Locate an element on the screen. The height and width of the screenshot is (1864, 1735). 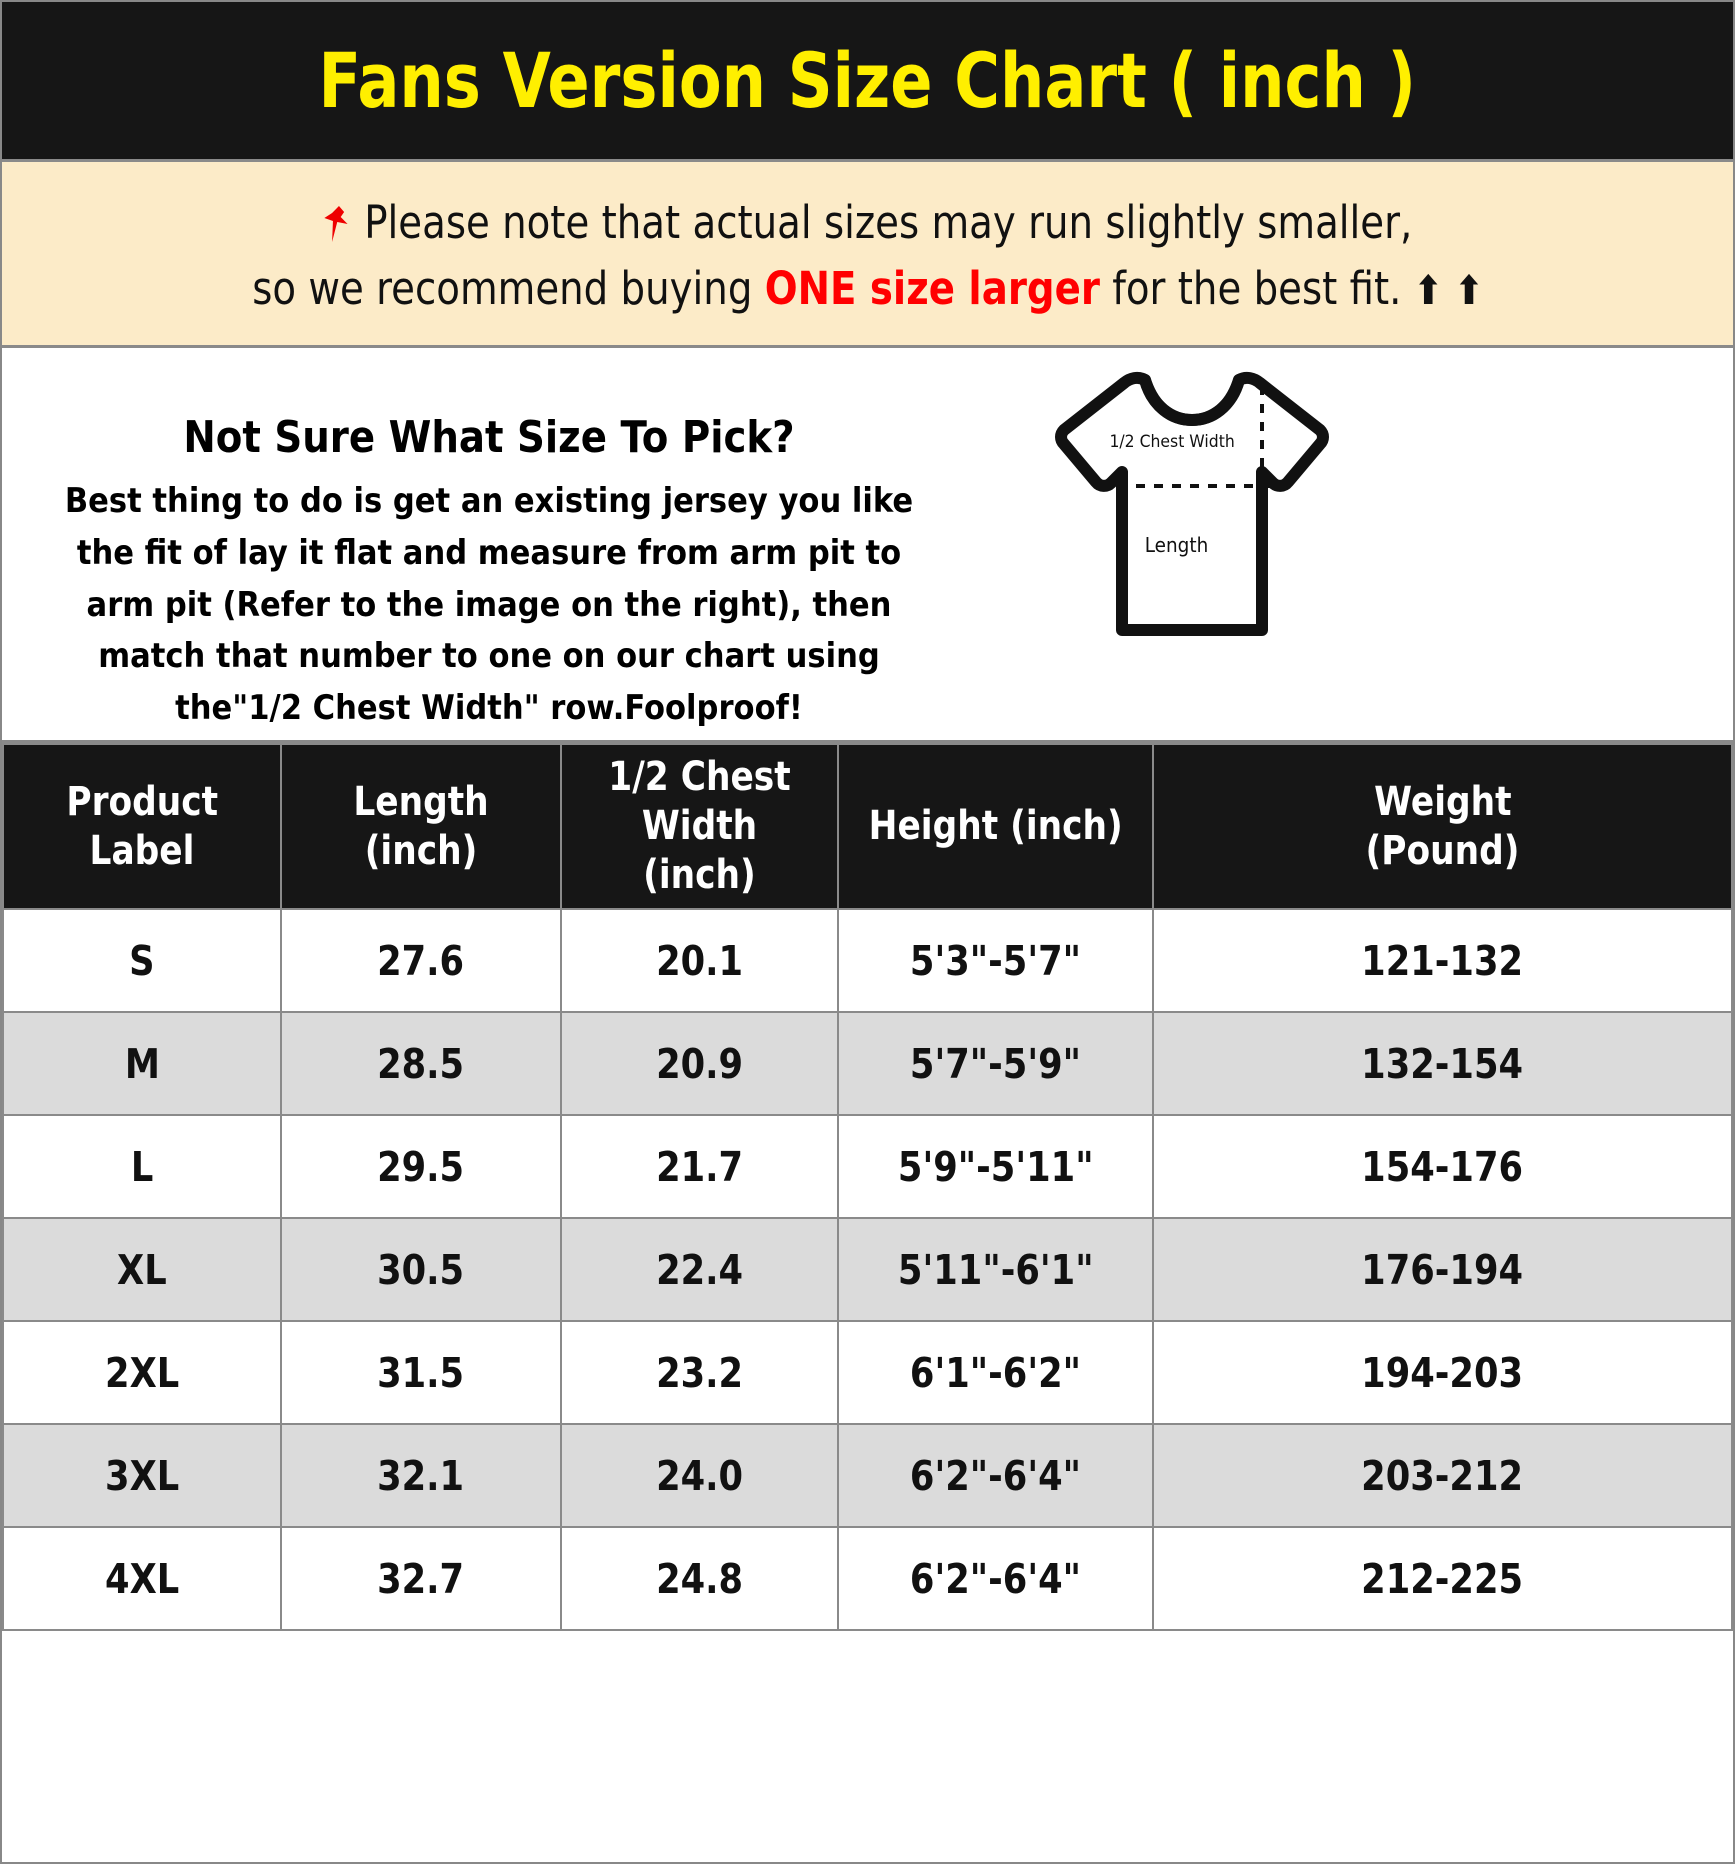
cell-half-chest-width: 24.0 is located at coordinates (699, 1475).